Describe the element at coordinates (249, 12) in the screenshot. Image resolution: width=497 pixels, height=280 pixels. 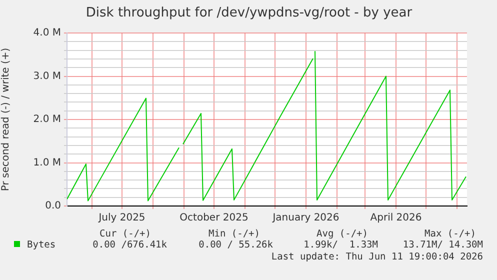
I see `chart-title: Disk throughput for /dev/ywpdns-vg/root - by year` at that location.